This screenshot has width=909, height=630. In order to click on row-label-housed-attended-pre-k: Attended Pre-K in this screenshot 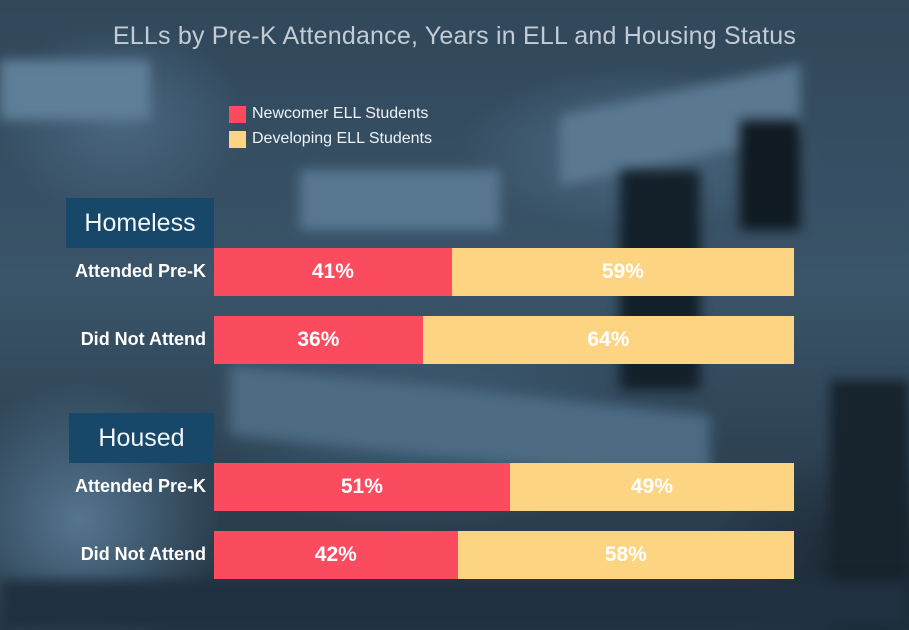, I will do `click(140, 486)`.